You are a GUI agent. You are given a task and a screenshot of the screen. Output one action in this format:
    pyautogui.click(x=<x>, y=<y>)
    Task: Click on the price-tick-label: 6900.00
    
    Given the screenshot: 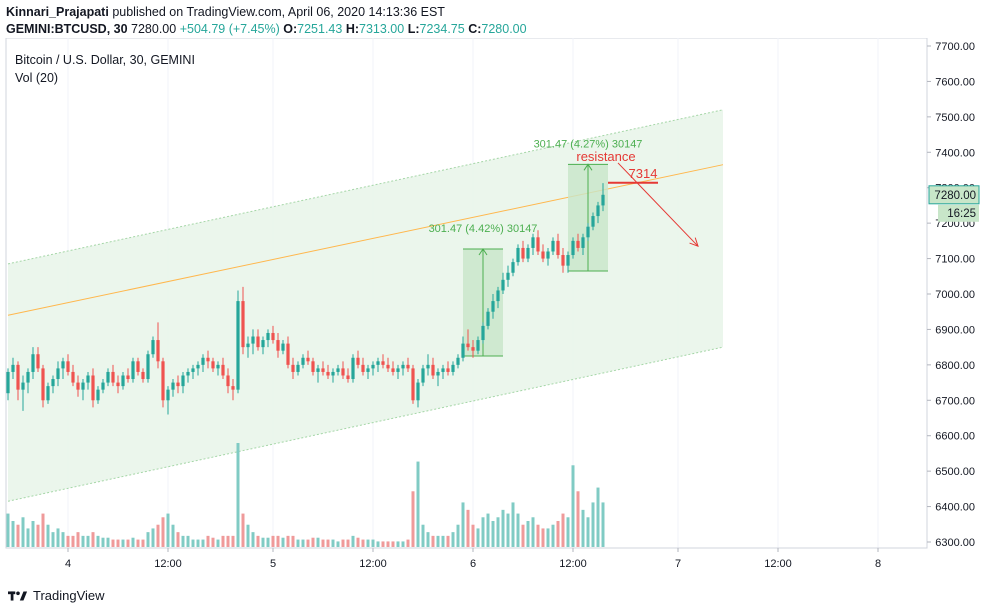 What is the action you would take?
    pyautogui.click(x=955, y=330)
    